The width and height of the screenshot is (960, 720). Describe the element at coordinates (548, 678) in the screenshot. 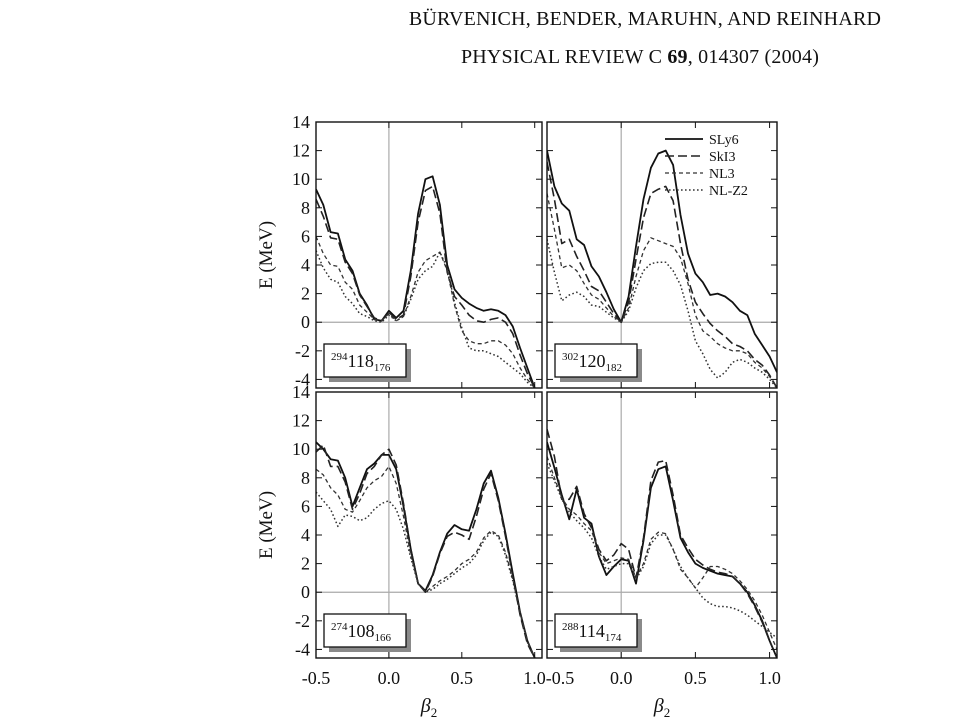

I see `x-tick-label: 1.0-0.5` at that location.